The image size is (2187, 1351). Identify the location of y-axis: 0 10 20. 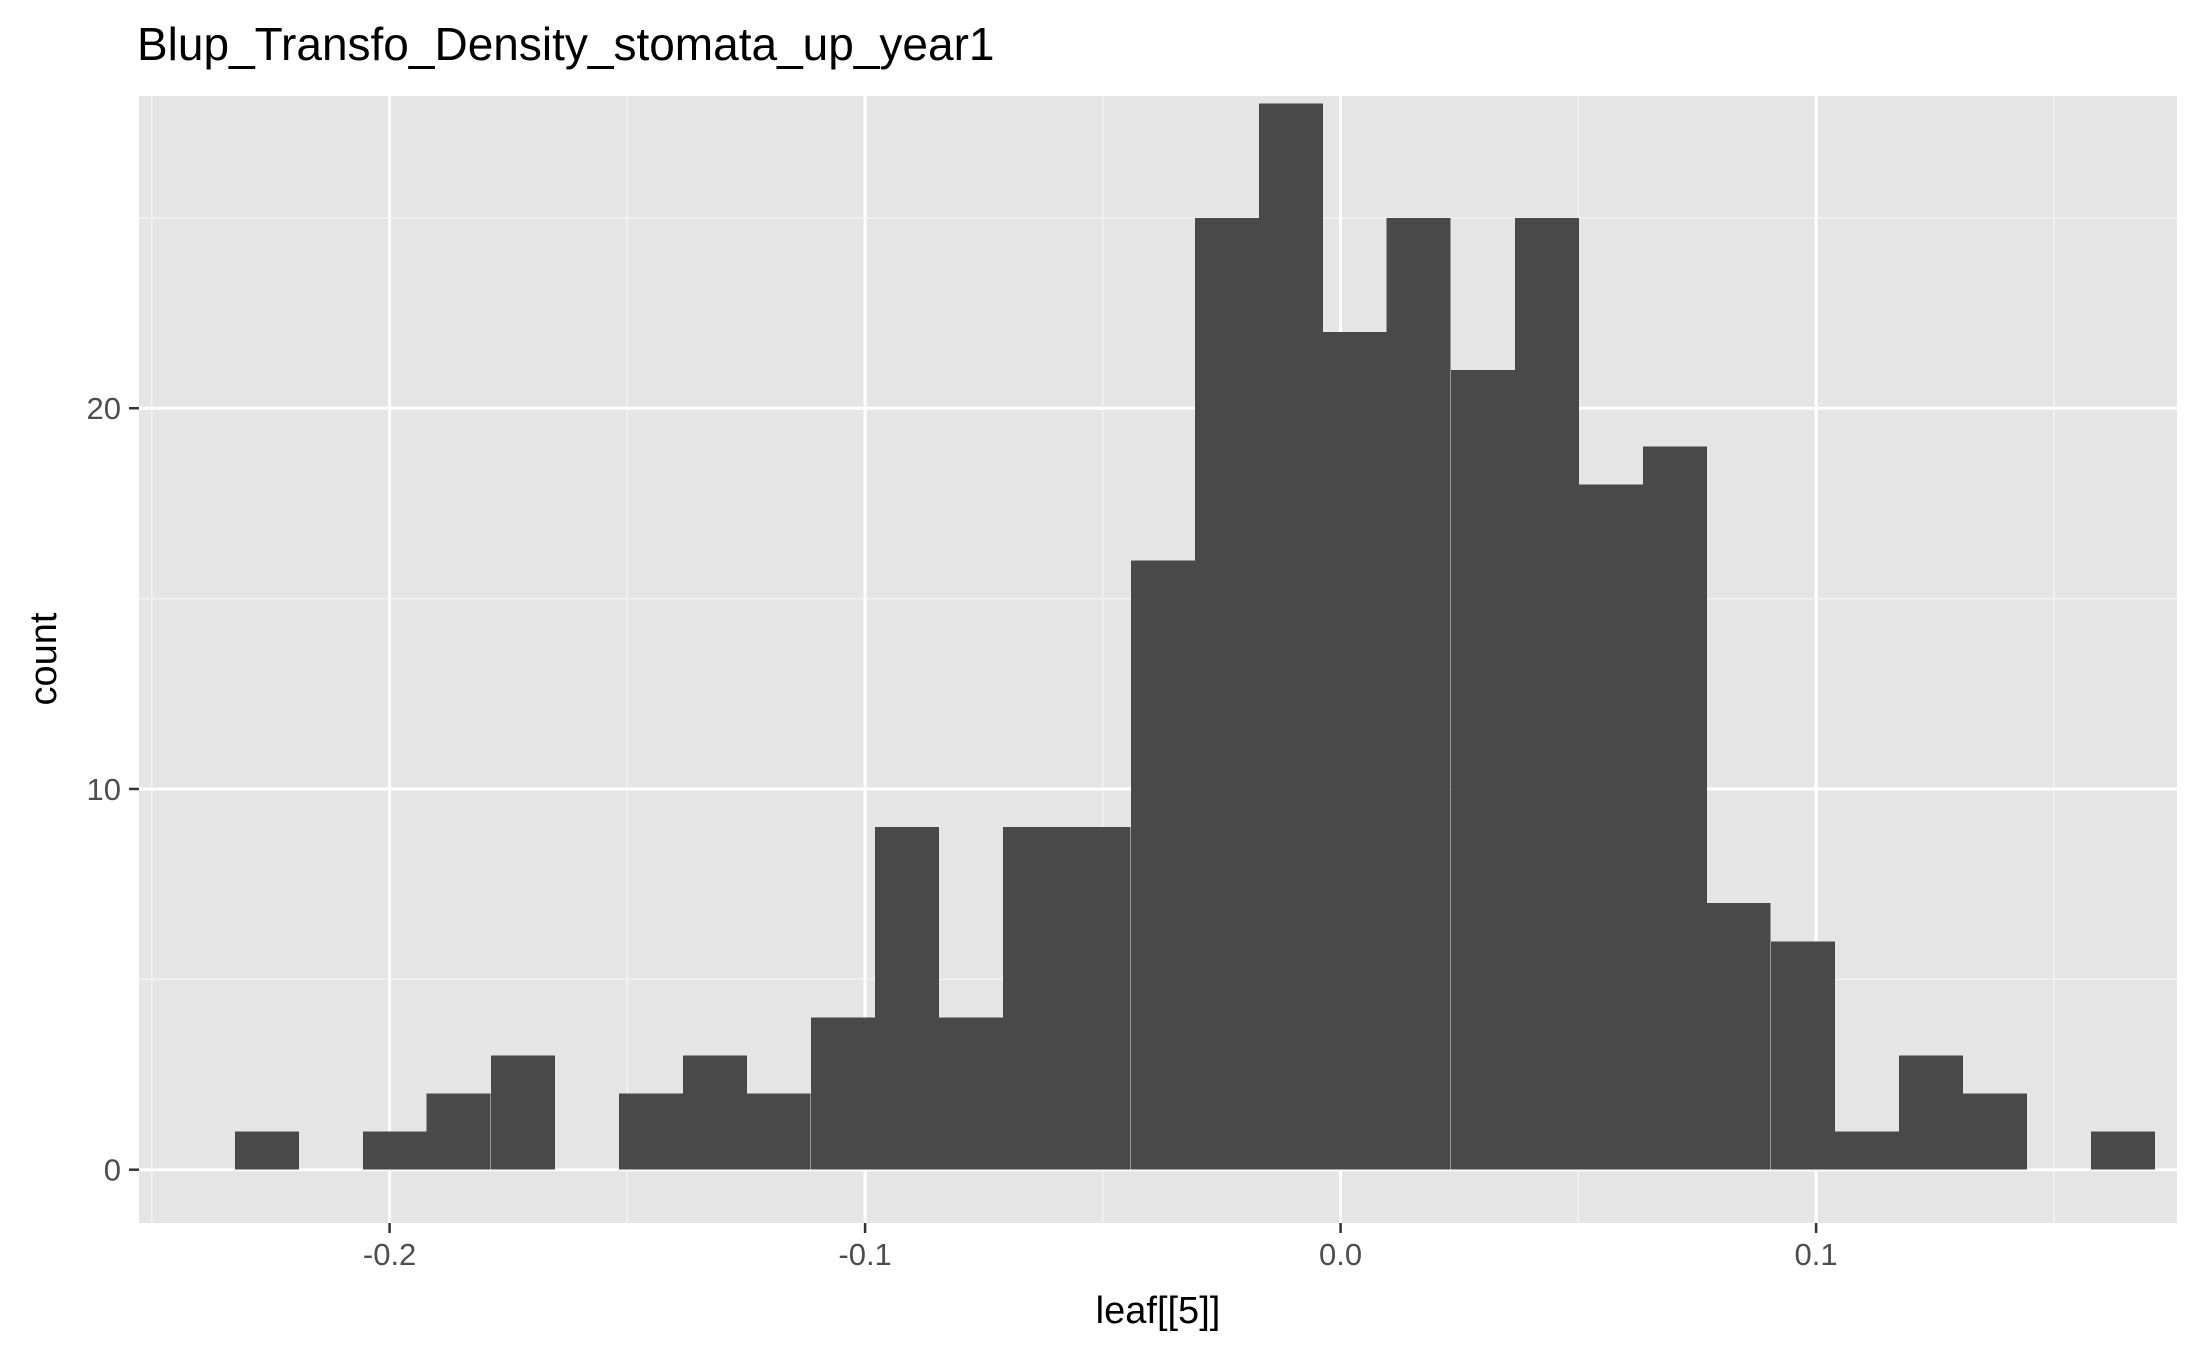
(113, 789).